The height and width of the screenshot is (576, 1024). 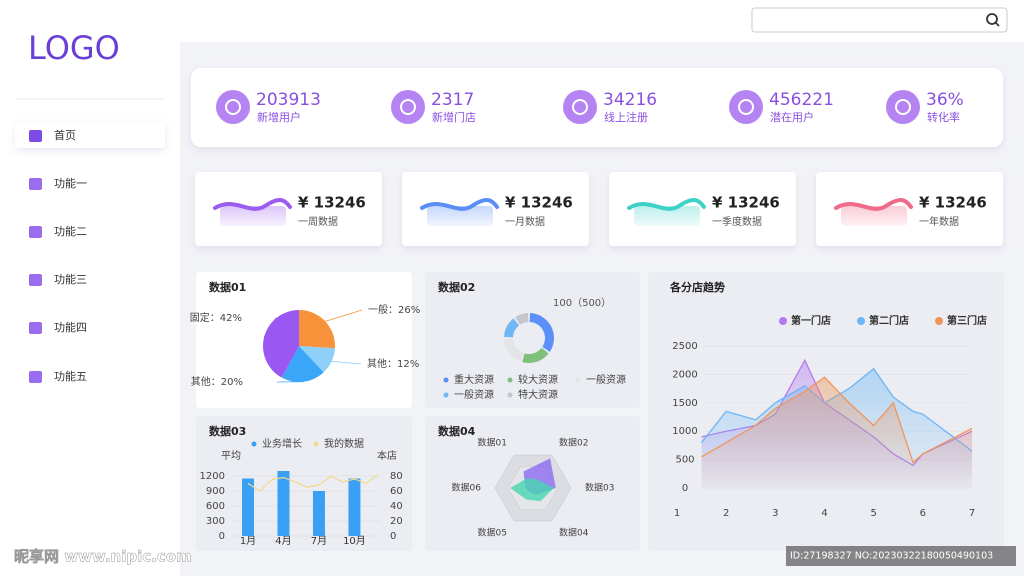 What do you see at coordinates (992, 19) in the screenshot?
I see `search-icon` at bounding box center [992, 19].